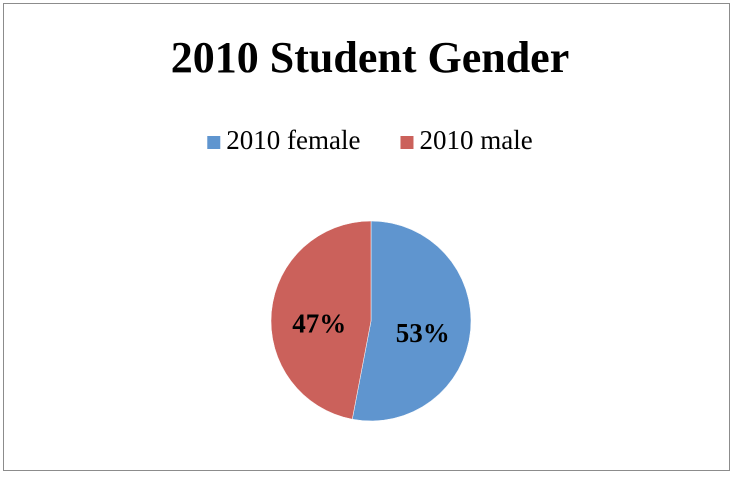  What do you see at coordinates (293, 140) in the screenshot?
I see `legend-label: 2010 female` at bounding box center [293, 140].